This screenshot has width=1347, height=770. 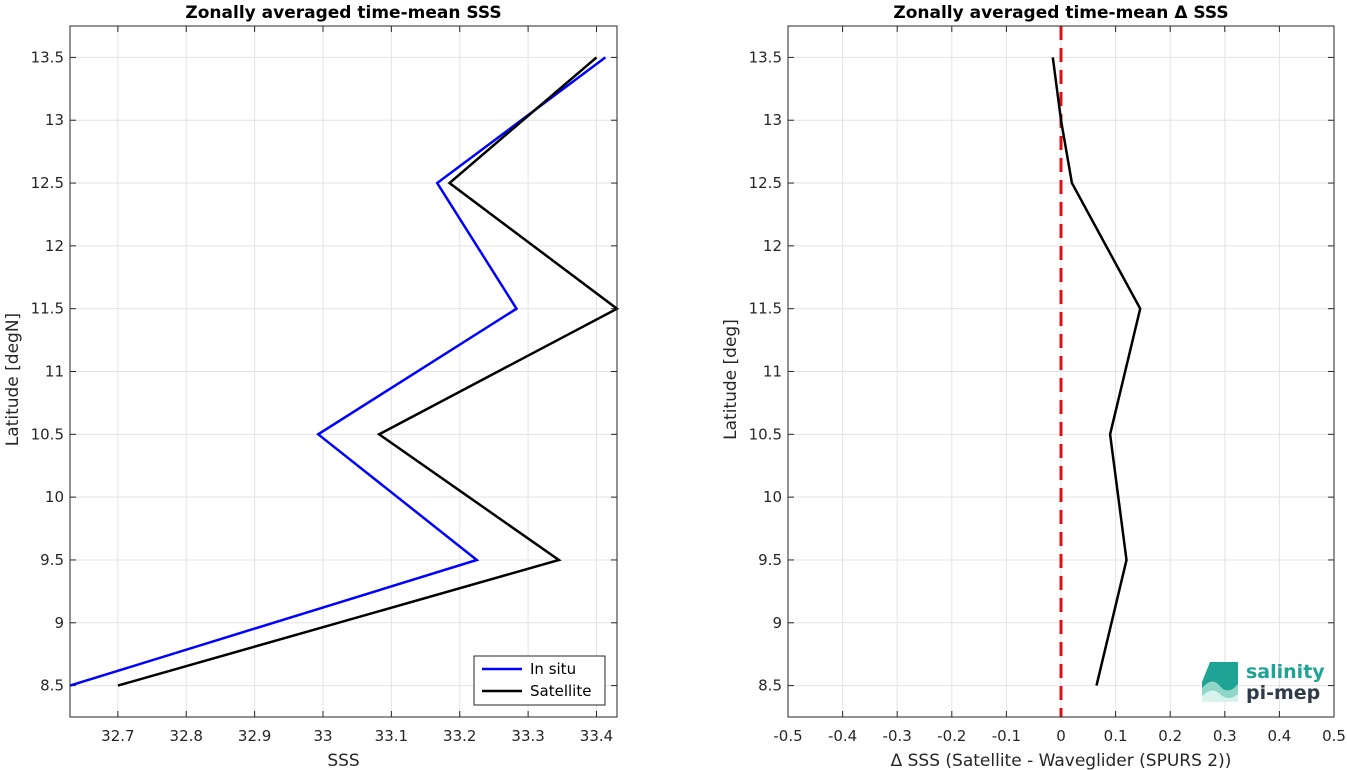 I want to click on x-tick-label: 0.4, so click(x=1279, y=736).